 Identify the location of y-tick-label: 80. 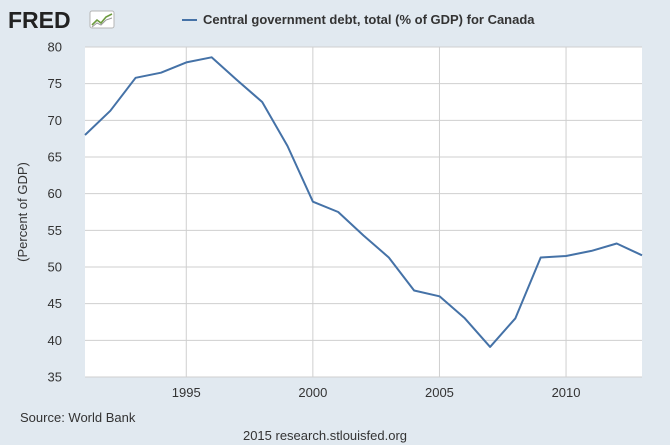
(55, 47).